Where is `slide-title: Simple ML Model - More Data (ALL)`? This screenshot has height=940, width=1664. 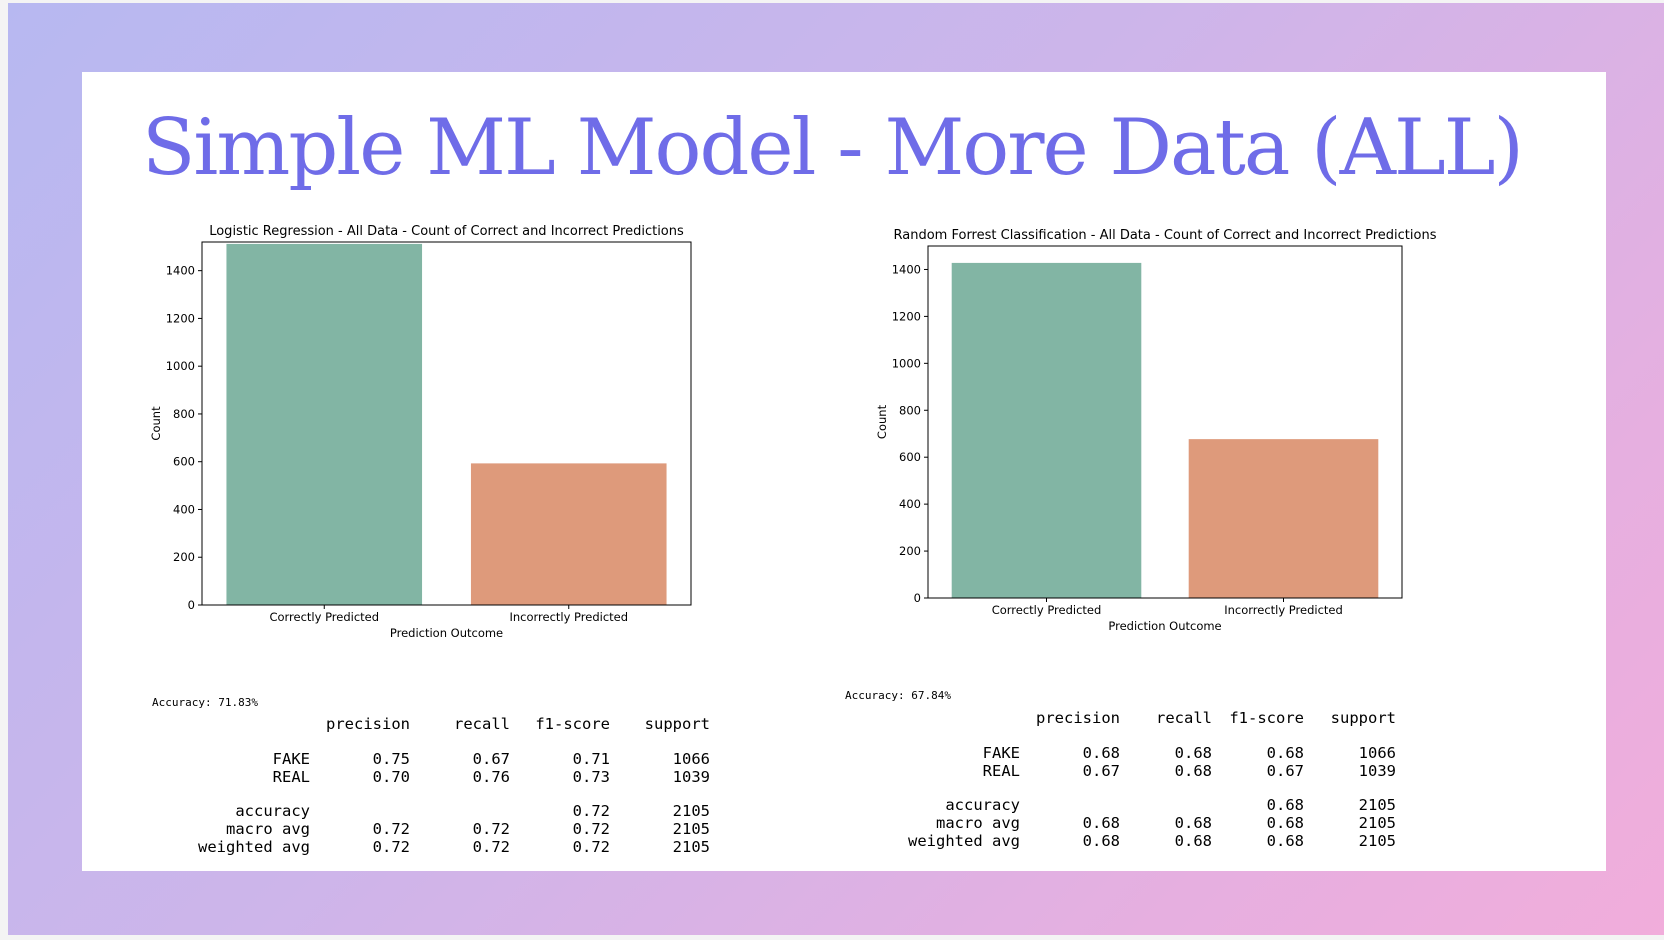
slide-title: Simple ML Model - More Data (ALL) is located at coordinates (833, 148).